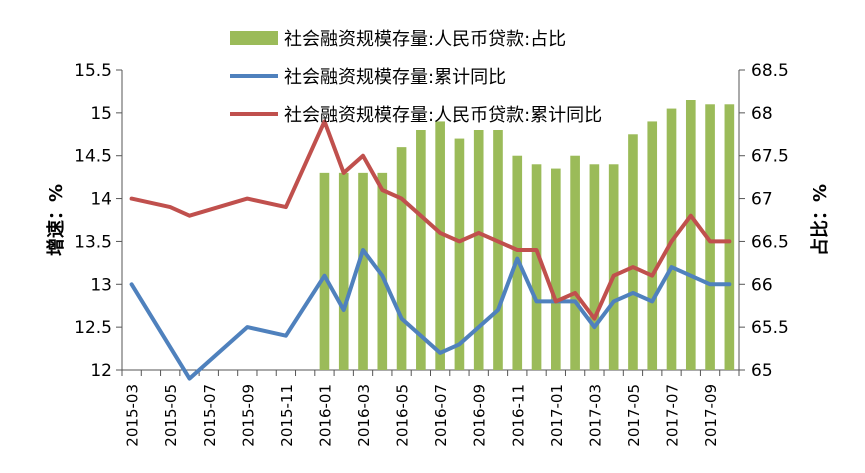 The height and width of the screenshot is (473, 865). I want to click on x-tick-label: 2016-07, so click(441, 415).